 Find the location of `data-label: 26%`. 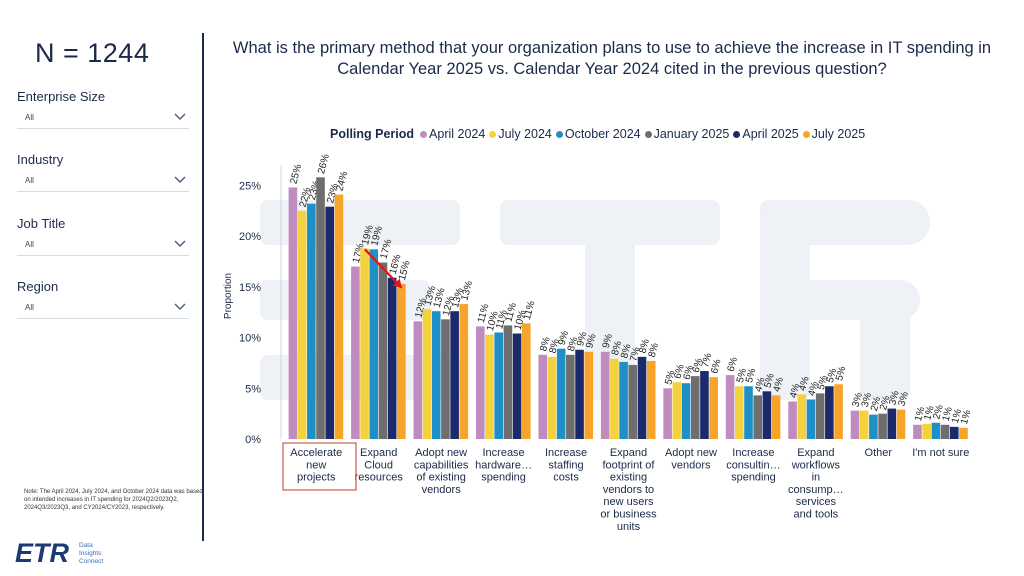

data-label: 26% is located at coordinates (324, 164).